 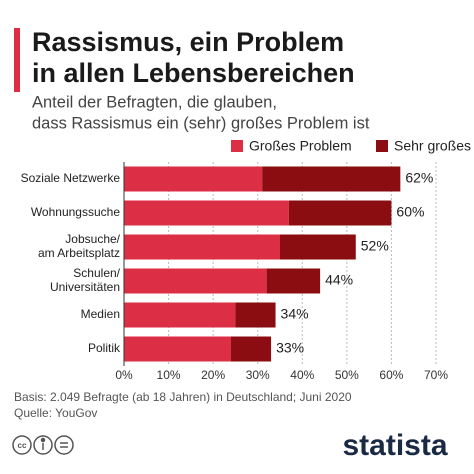 What do you see at coordinates (419, 178) in the screenshot?
I see `value-label: 62%` at bounding box center [419, 178].